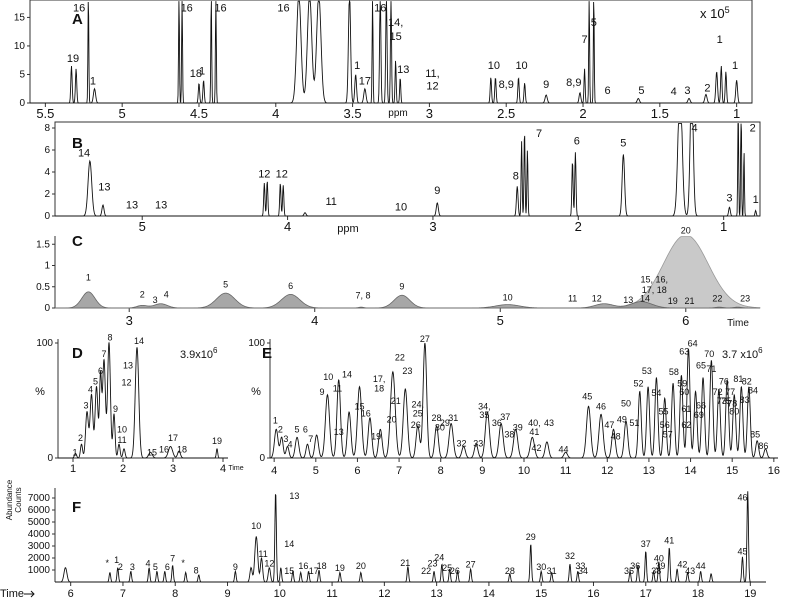  Describe the element at coordinates (256, 343) in the screenshot. I see `y-tick-label: 100` at that location.